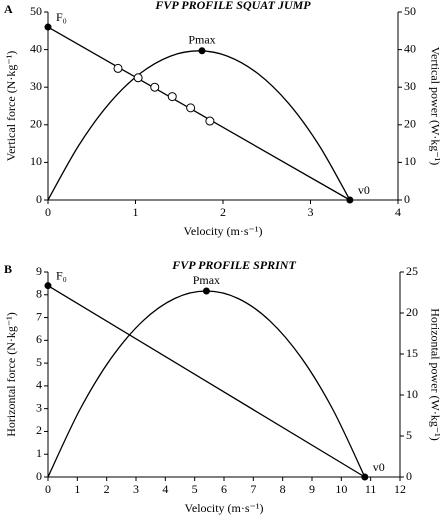 This screenshot has width=445, height=519. I want to click on y-tick-label: 1, so click(39, 453).